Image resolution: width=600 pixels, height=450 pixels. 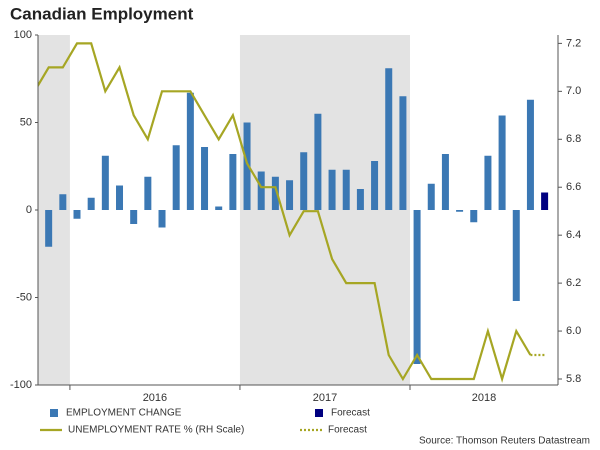 I want to click on chart-title: Canadian Employment, so click(x=102, y=13).